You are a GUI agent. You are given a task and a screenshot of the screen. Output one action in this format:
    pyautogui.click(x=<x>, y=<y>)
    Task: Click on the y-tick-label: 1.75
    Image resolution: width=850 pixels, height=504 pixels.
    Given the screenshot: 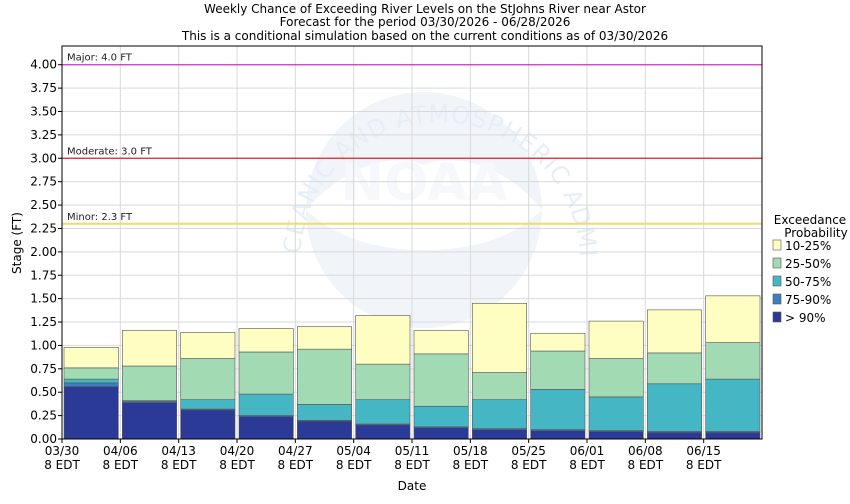 What is the action you would take?
    pyautogui.click(x=43, y=275)
    